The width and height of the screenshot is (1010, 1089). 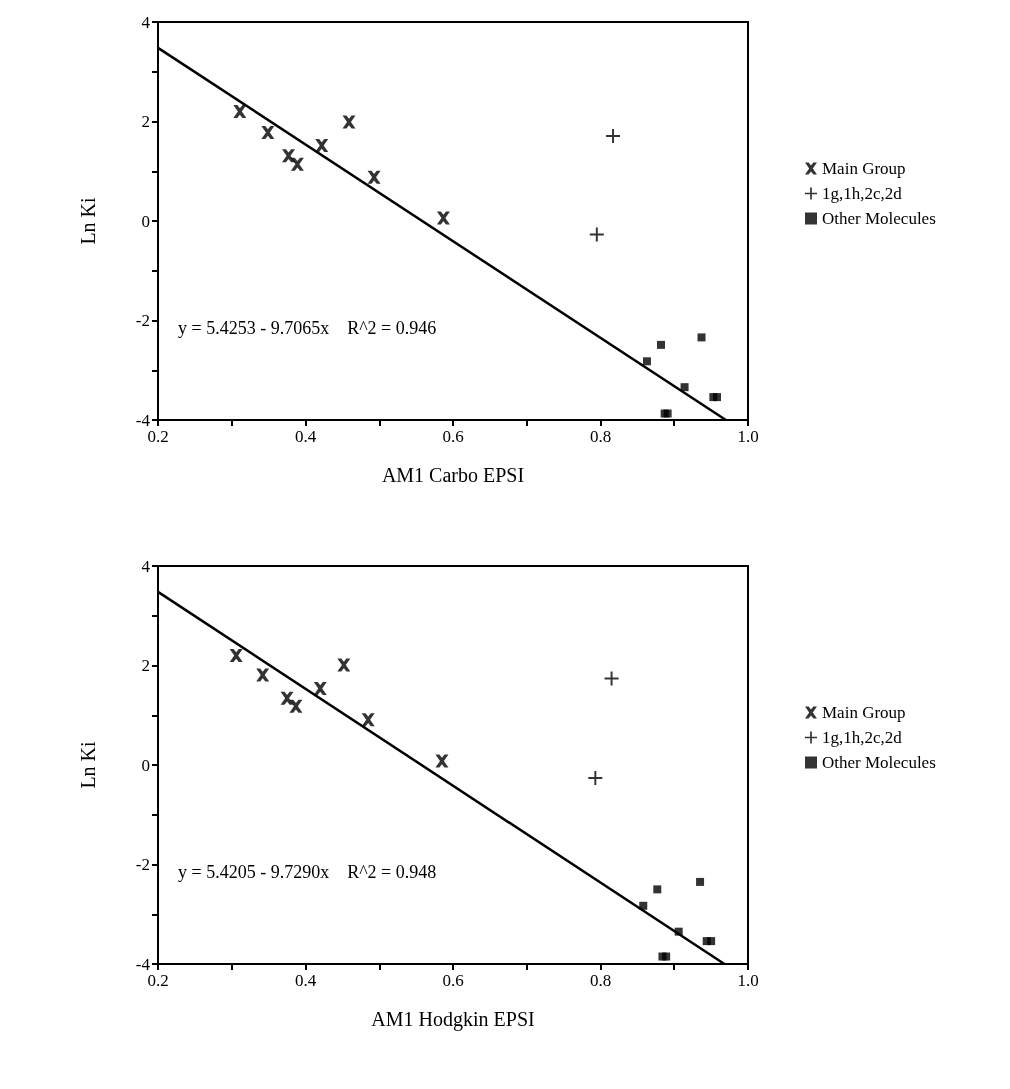 What do you see at coordinates (307, 327) in the screenshot?
I see `annotation: y = 5.4253 - 9.7065x R^2 = 0.946` at bounding box center [307, 327].